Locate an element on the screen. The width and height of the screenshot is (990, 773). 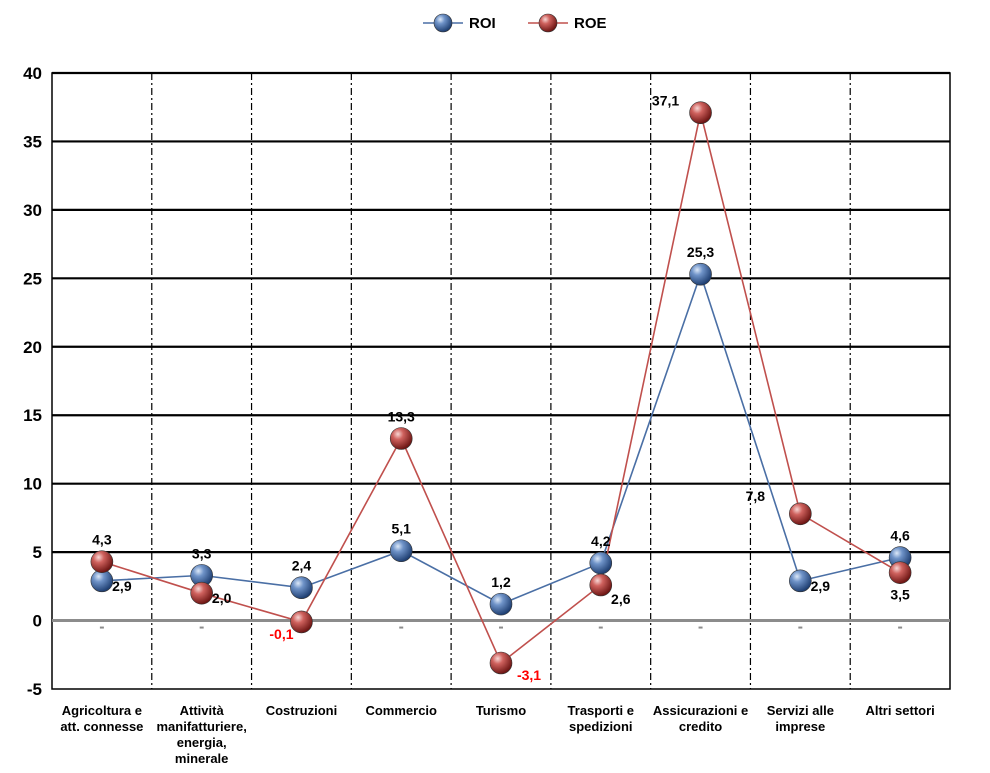
data-label-roe: 37,1 is located at coordinates (665, 101).